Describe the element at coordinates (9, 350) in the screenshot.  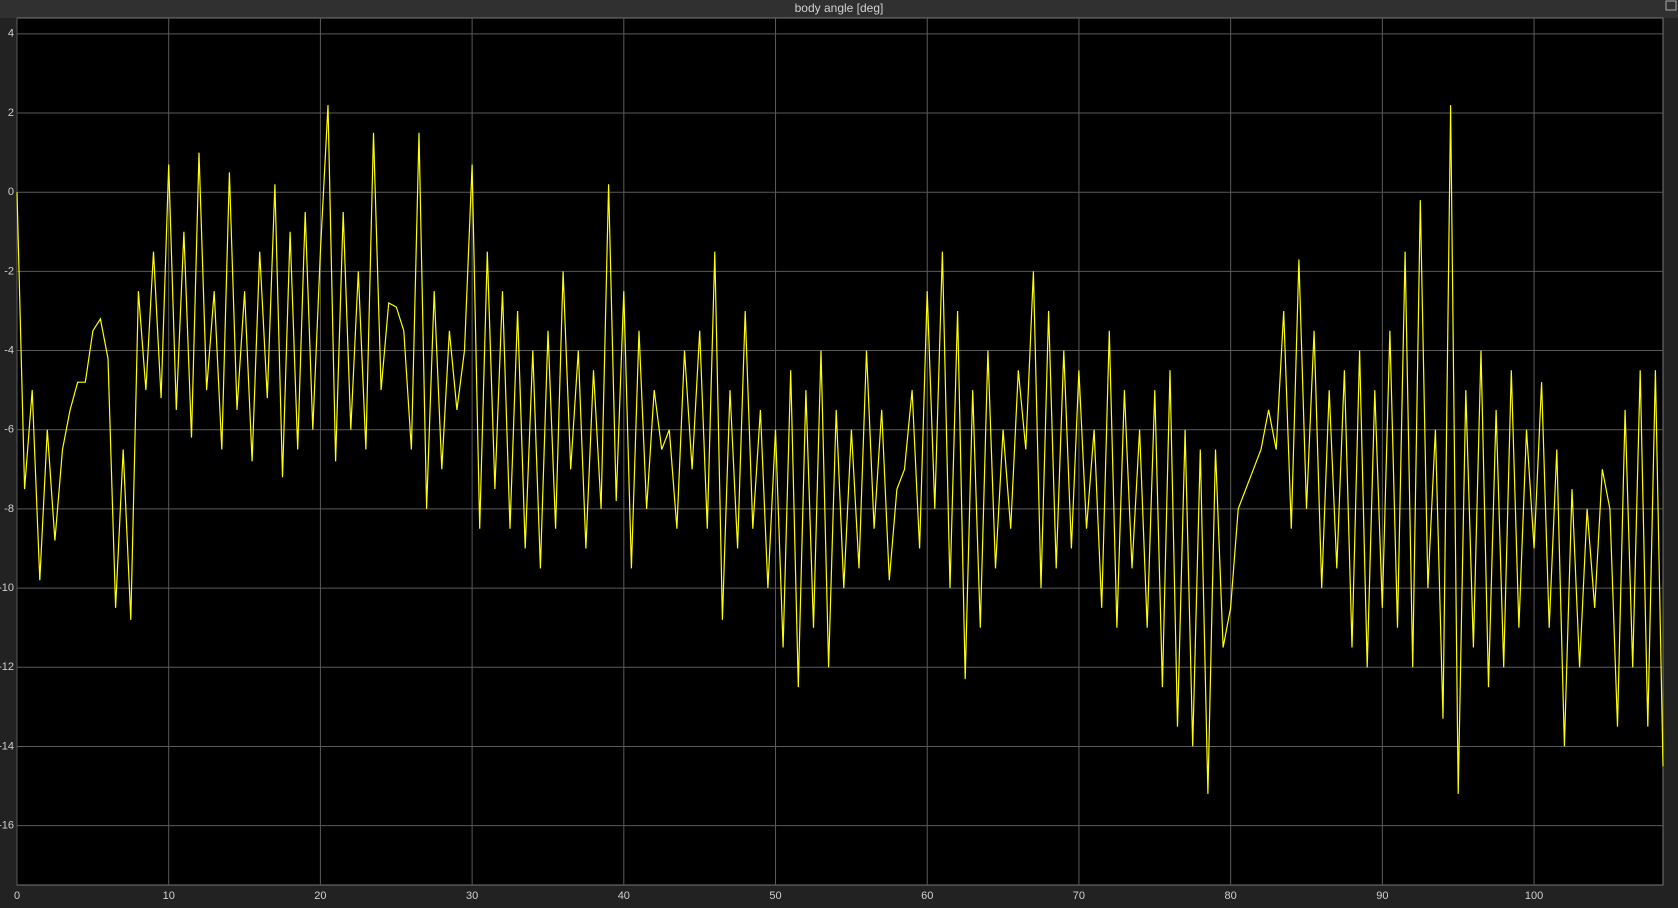
I see `y-tick-label: -4` at that location.